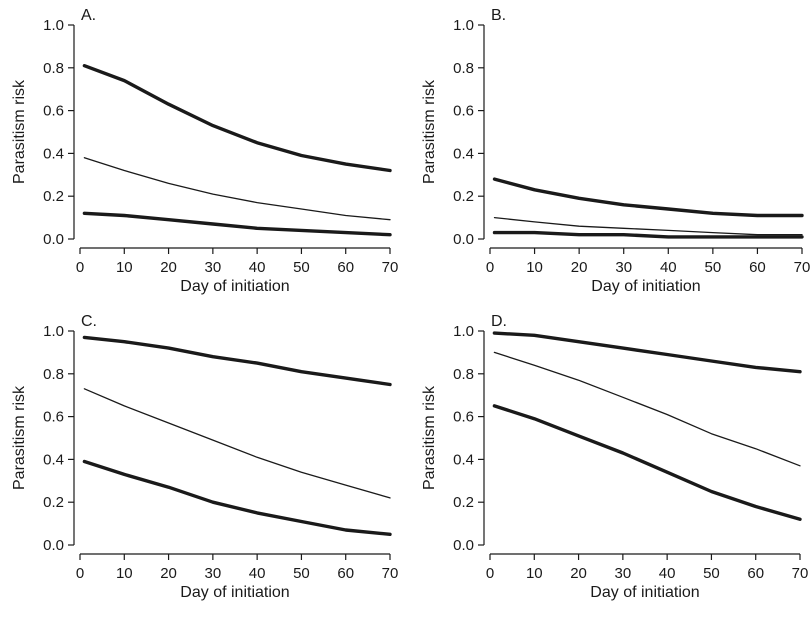 The height and width of the screenshot is (618, 812). Describe the element at coordinates (237, 443) in the screenshot. I see `panel-c-series-2-line` at that location.